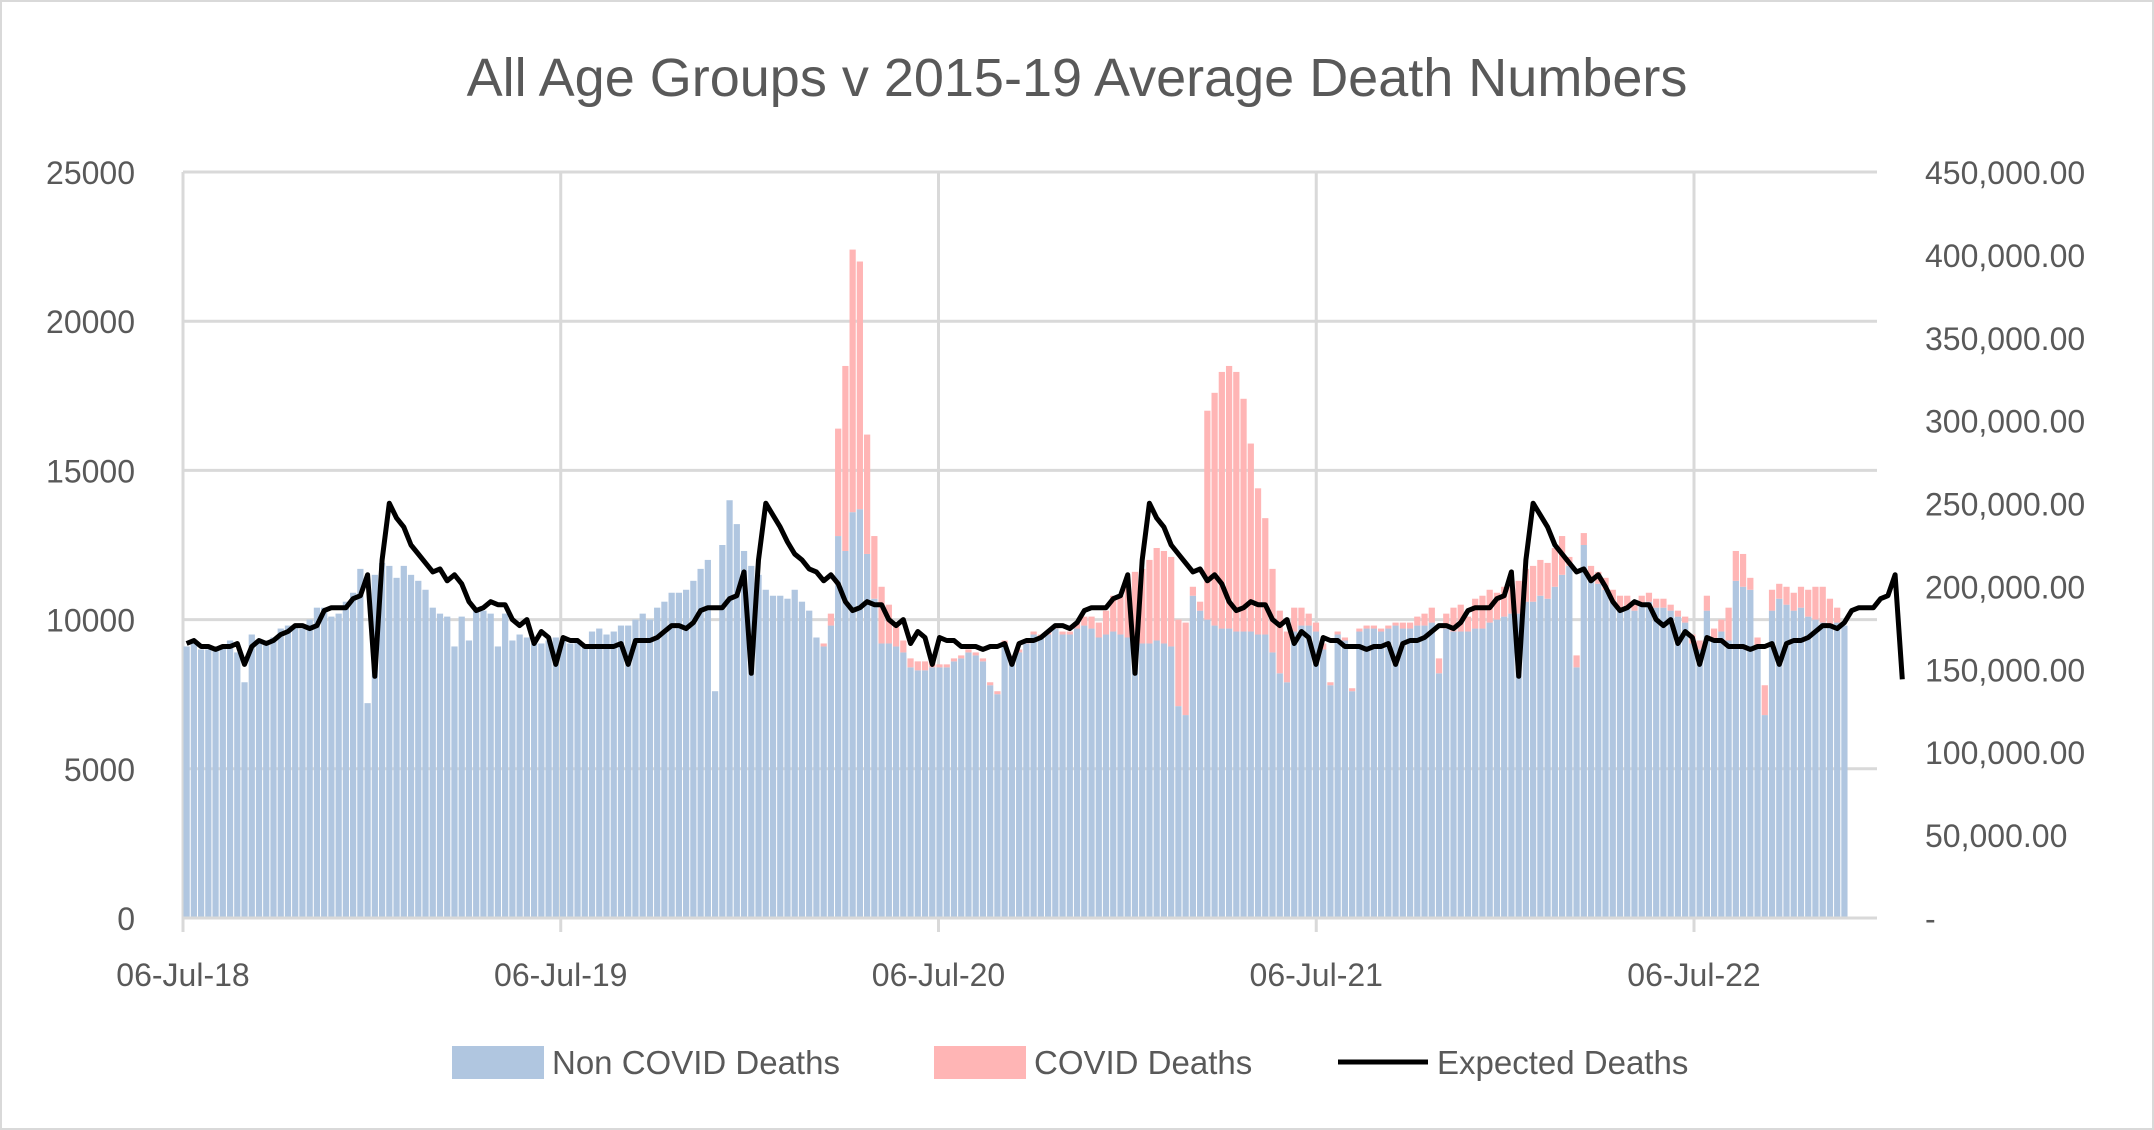  What do you see at coordinates (2005, 587) in the screenshot?
I see `y-right-tick-label: 200,000.00` at bounding box center [2005, 587].